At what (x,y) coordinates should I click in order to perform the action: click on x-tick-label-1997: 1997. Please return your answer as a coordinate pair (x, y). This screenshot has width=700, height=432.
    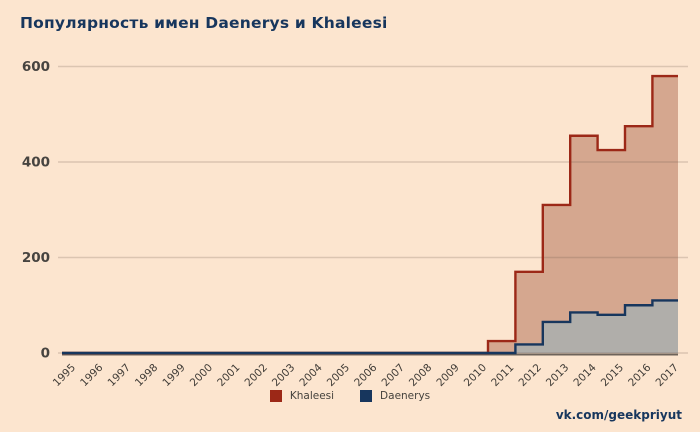
    Looking at the image, I should click on (119, 375).